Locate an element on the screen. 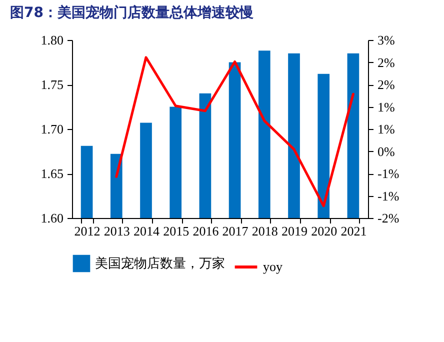  legend-label: yoy is located at coordinates (273, 266).